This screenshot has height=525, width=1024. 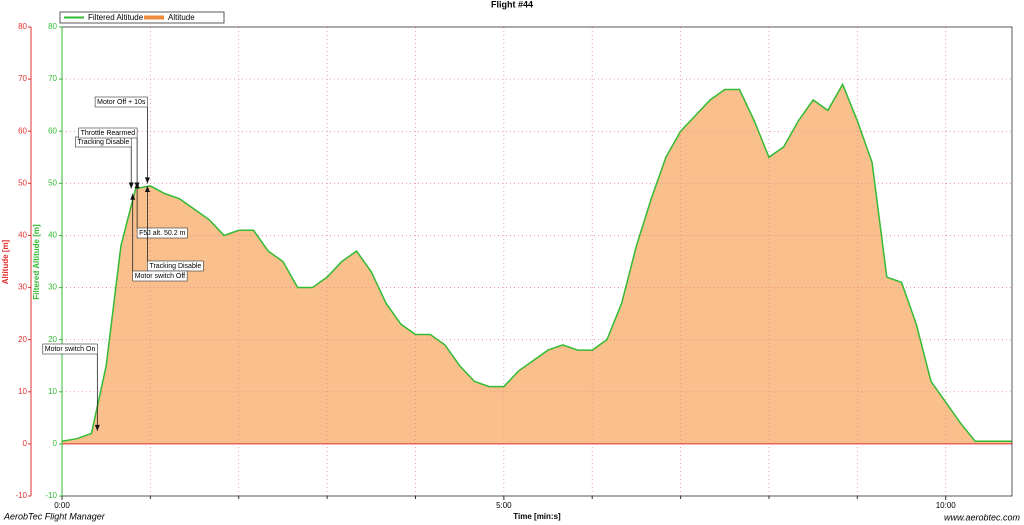 I want to click on annotation-label: F5J alt. 50.2 m, so click(x=162, y=233).